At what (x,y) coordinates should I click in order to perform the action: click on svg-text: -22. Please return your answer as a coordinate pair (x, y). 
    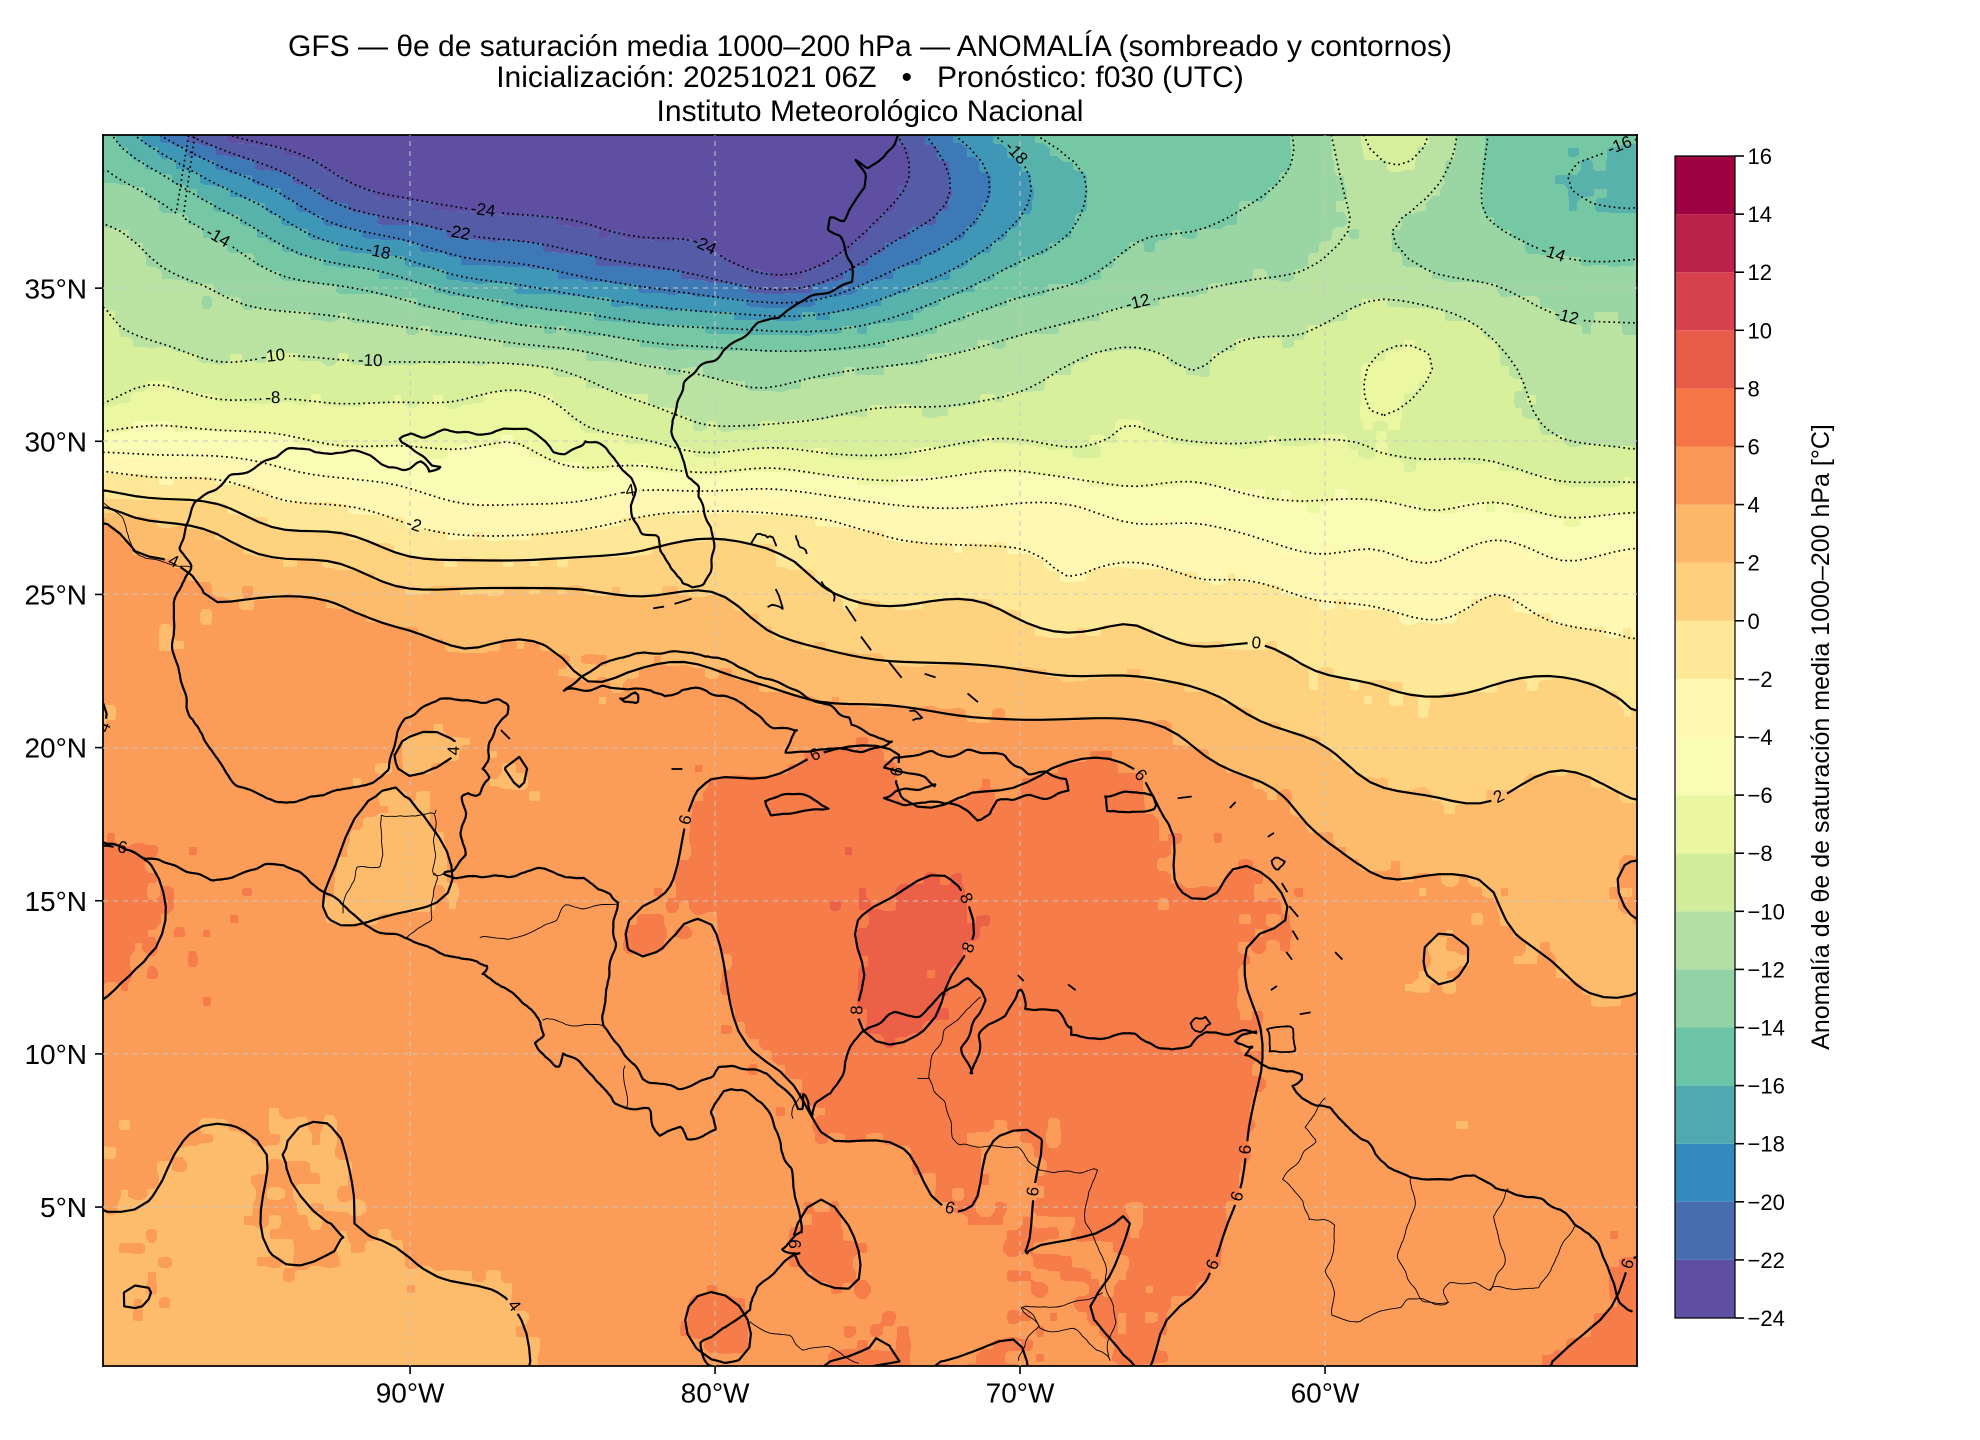
    Looking at the image, I should click on (458, 232).